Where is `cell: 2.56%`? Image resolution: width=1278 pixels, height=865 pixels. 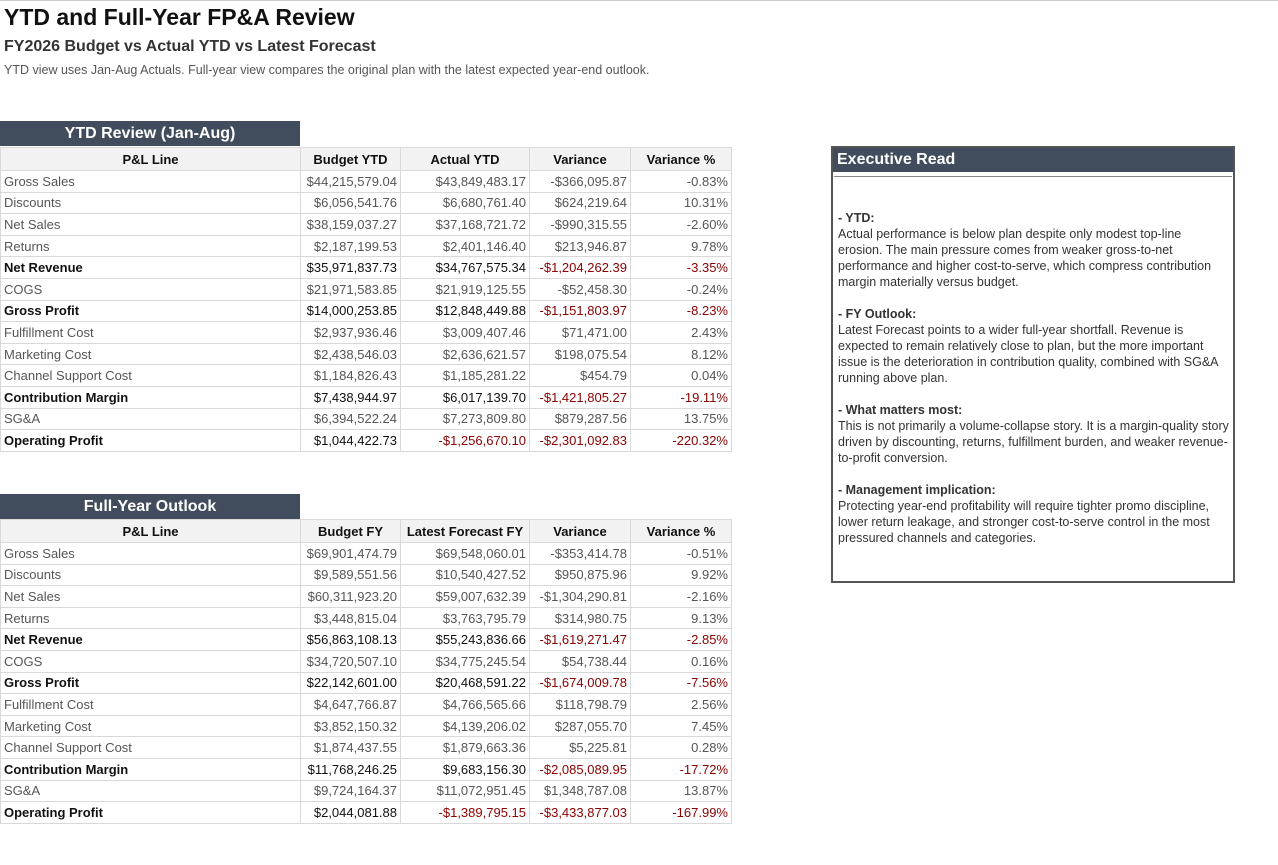
cell: 2.56% is located at coordinates (681, 704).